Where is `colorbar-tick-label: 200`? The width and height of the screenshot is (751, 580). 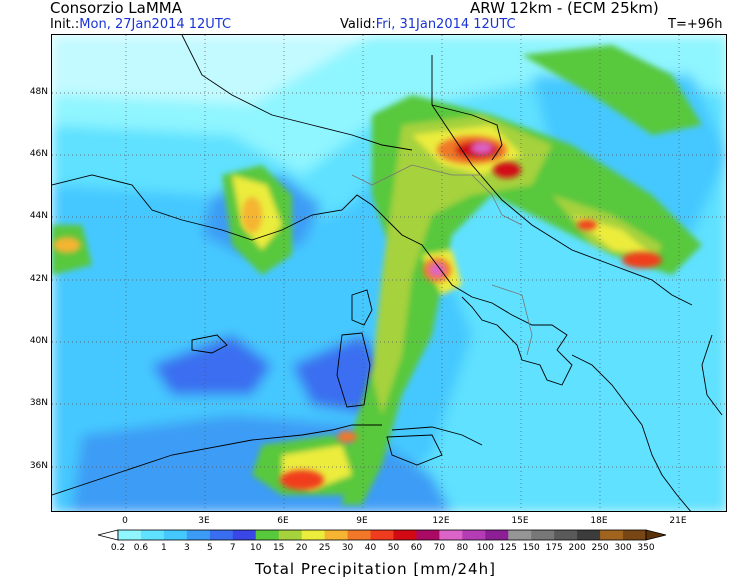 colorbar-tick-label: 200 is located at coordinates (577, 548).